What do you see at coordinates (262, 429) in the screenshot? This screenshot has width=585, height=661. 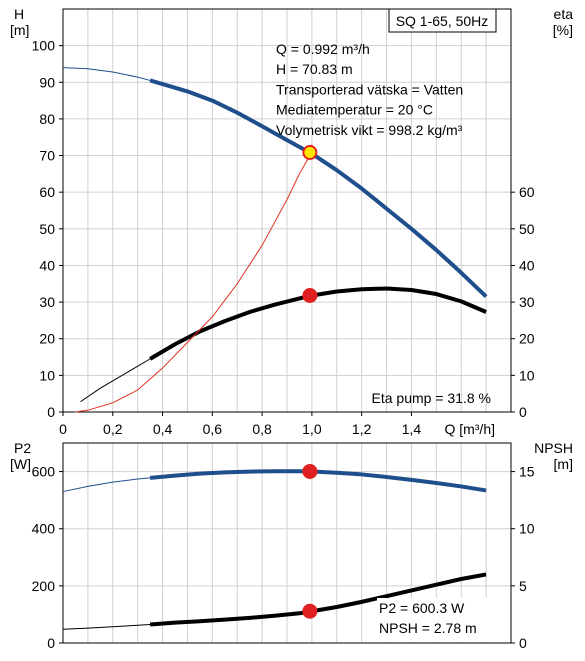 I see `x-tick-label: 0,8` at bounding box center [262, 429].